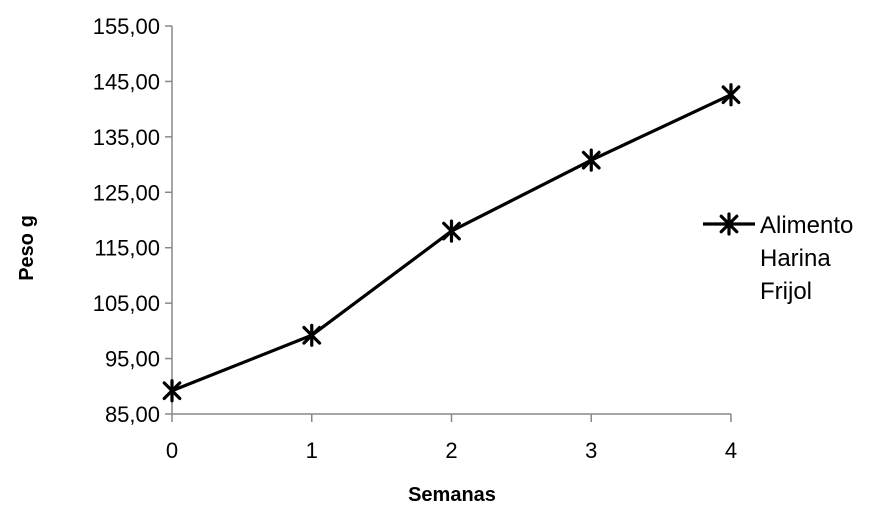 The height and width of the screenshot is (507, 883). Describe the element at coordinates (126, 26) in the screenshot. I see `y-tick-label: 155,00` at that location.